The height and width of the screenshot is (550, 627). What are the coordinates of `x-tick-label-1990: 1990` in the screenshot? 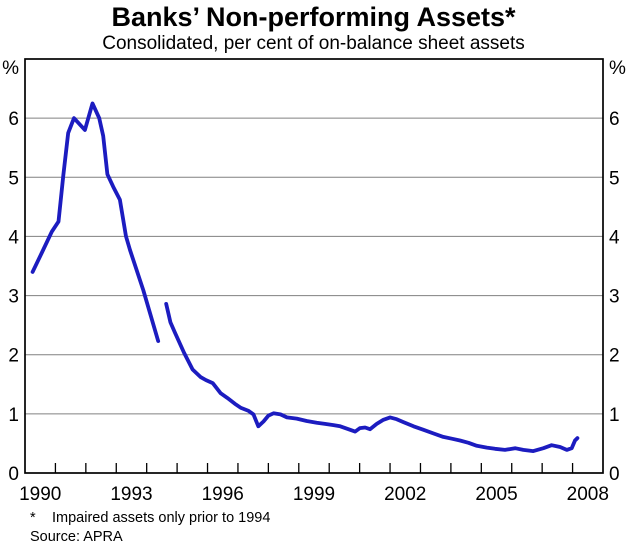 It's located at (40, 494).